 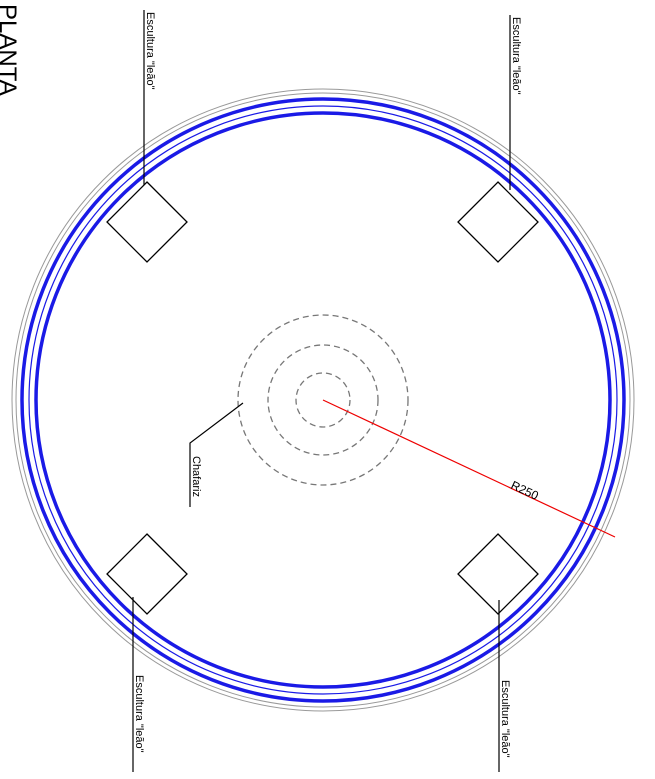 I want to click on radius-line, so click(x=469, y=468).